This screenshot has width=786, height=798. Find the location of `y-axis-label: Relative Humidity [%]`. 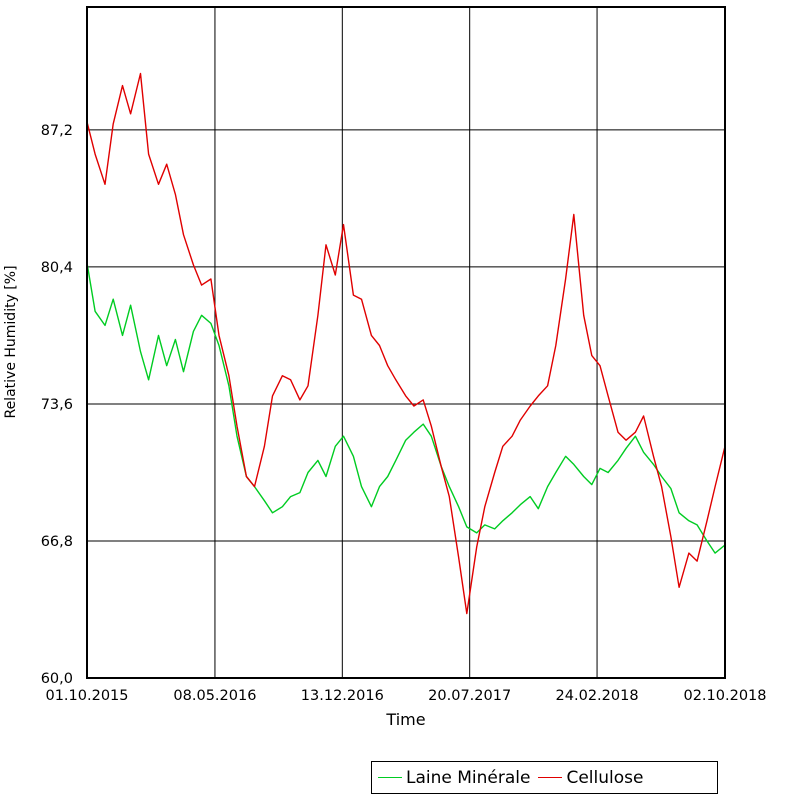

y-axis-label: Relative Humidity [%] is located at coordinates (11, 341).